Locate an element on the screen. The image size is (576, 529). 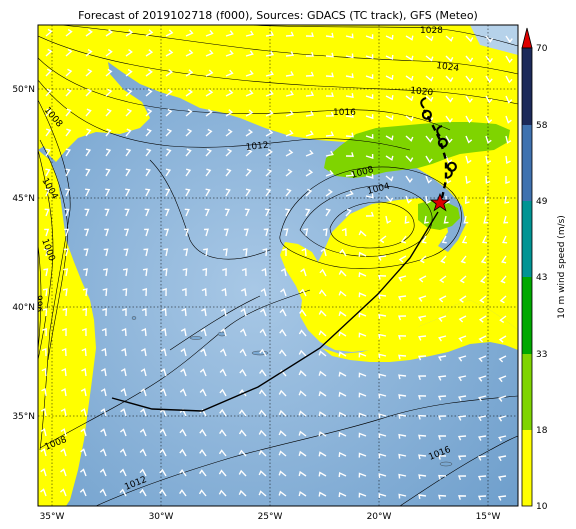
lon-tick-label: 15°W is located at coordinates (488, 517).